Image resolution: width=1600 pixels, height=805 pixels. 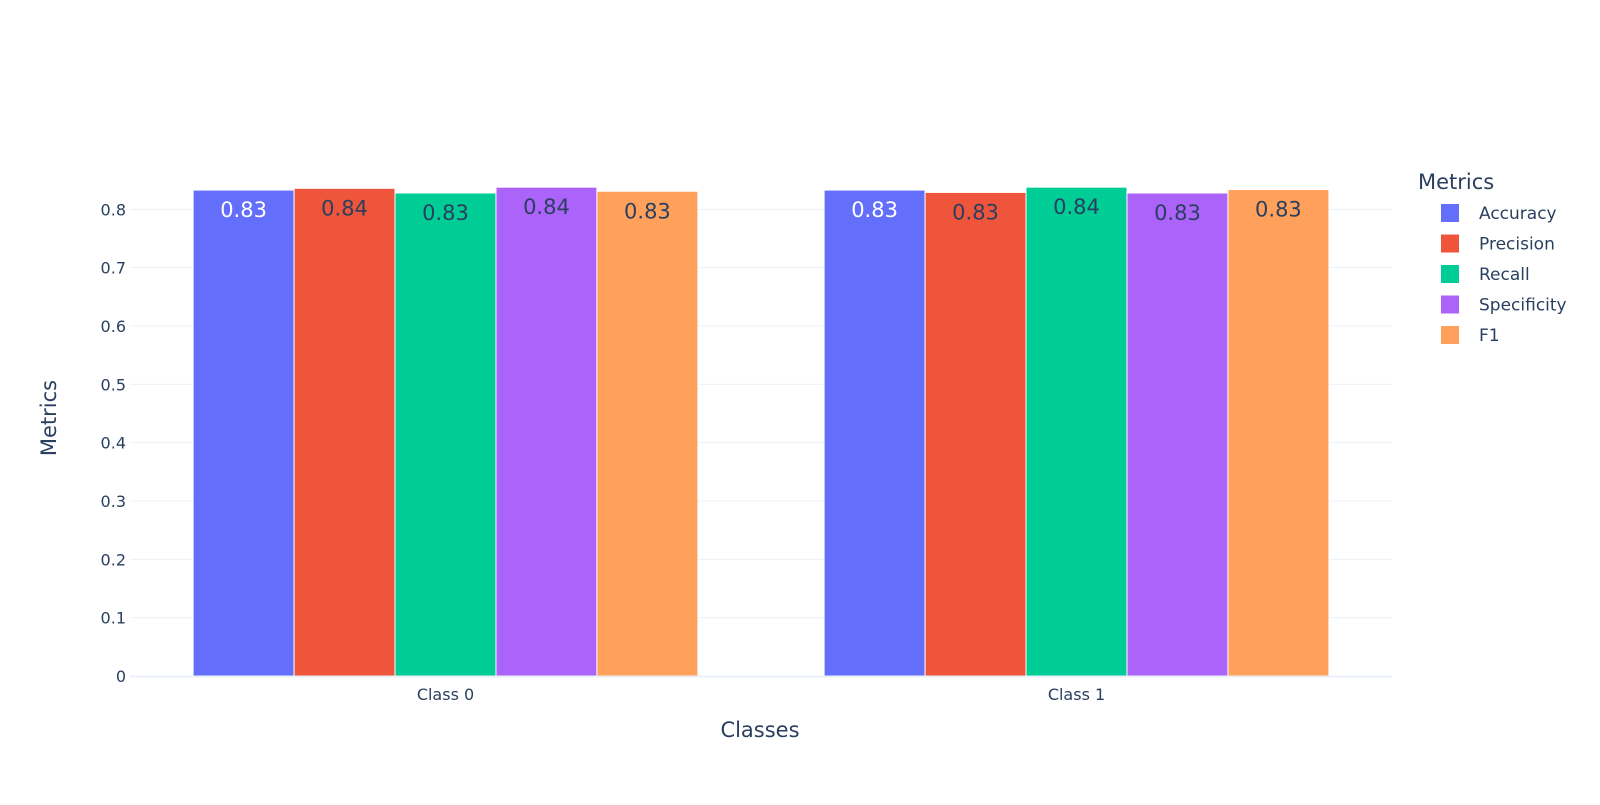 What do you see at coordinates (1456, 182) in the screenshot?
I see `legend-title: Metrics` at bounding box center [1456, 182].